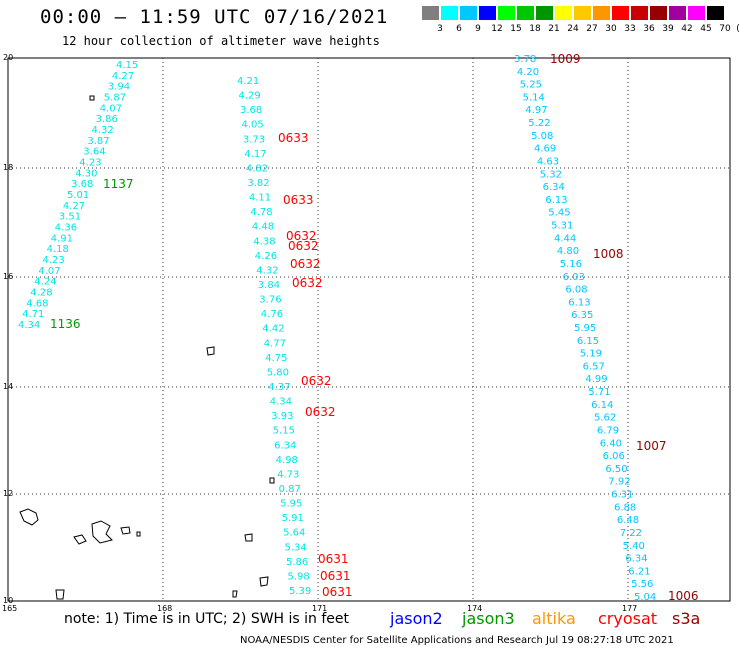 This screenshot has width=740, height=650. What do you see at coordinates (290, 489) in the screenshot?
I see `wave-height-value: 0.87` at bounding box center [290, 489].